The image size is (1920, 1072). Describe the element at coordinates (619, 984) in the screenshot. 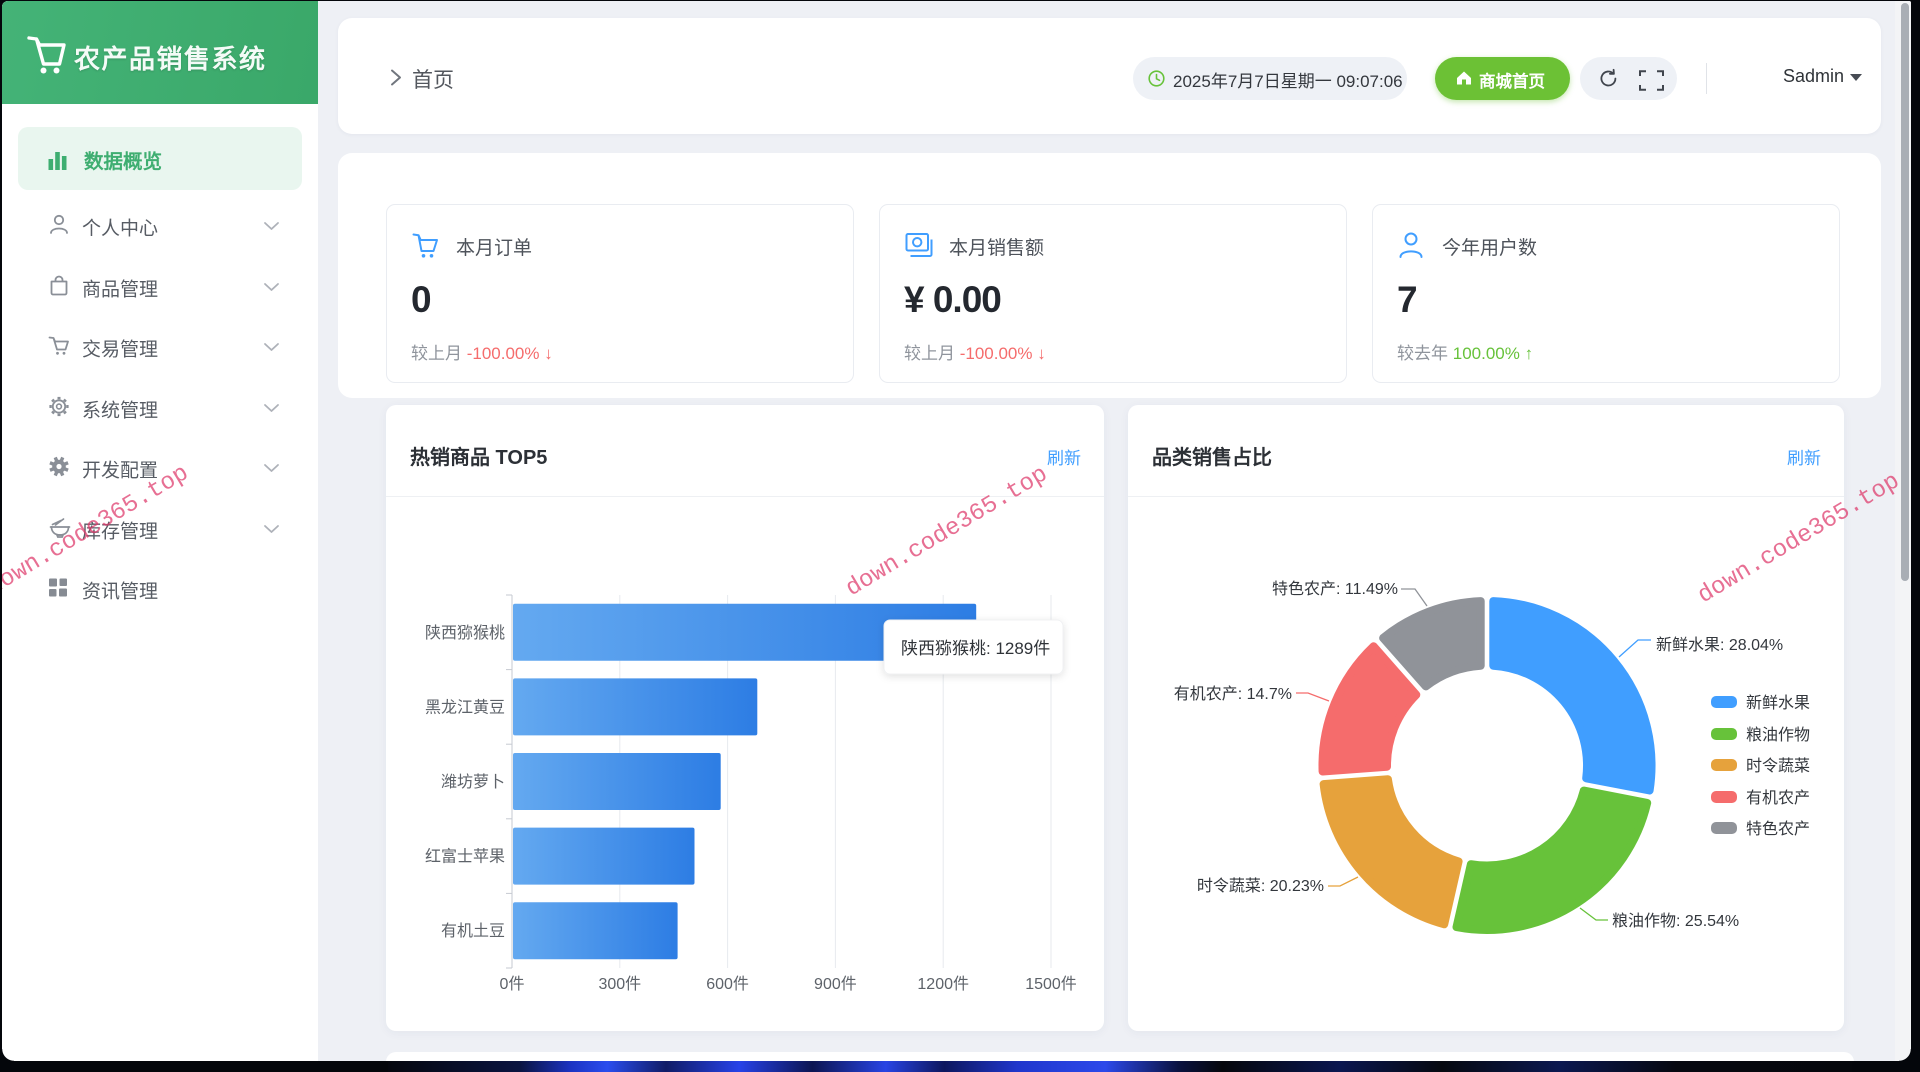

I see `svg-text: 300件` at that location.